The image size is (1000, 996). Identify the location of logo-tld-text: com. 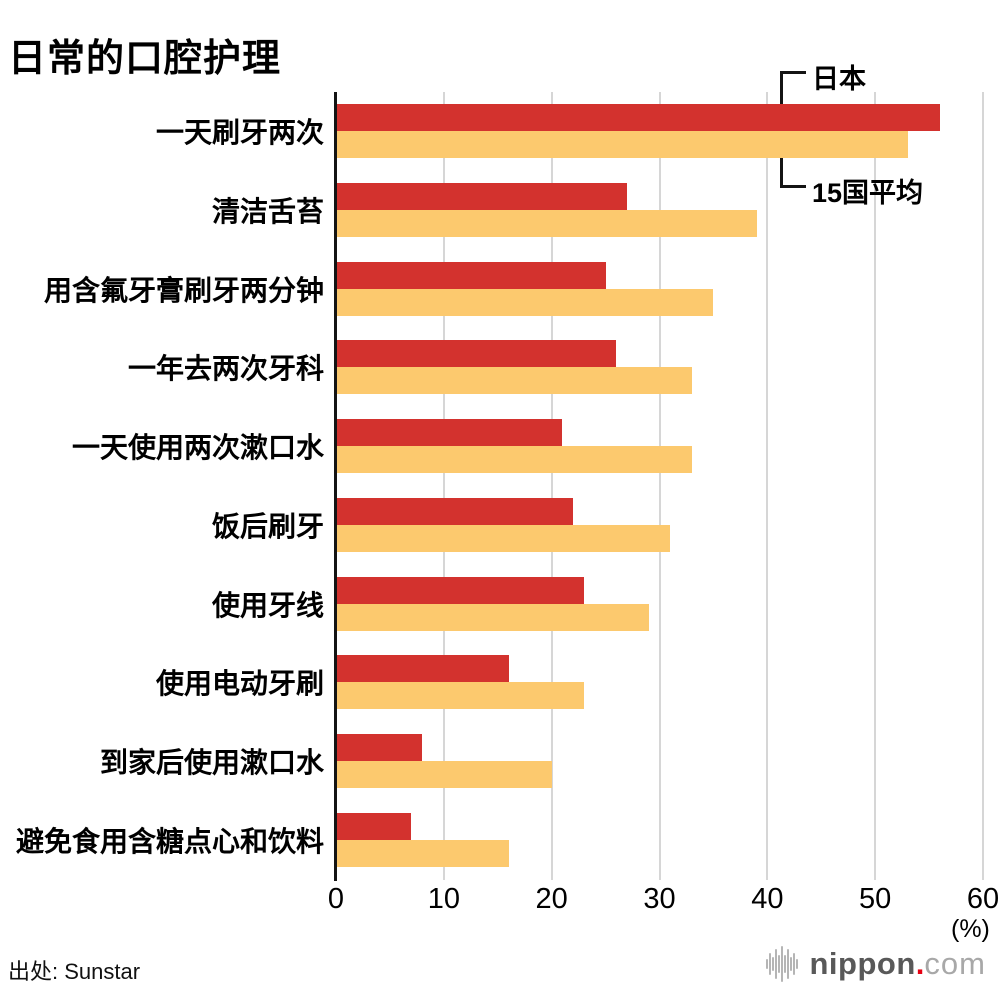
(955, 963).